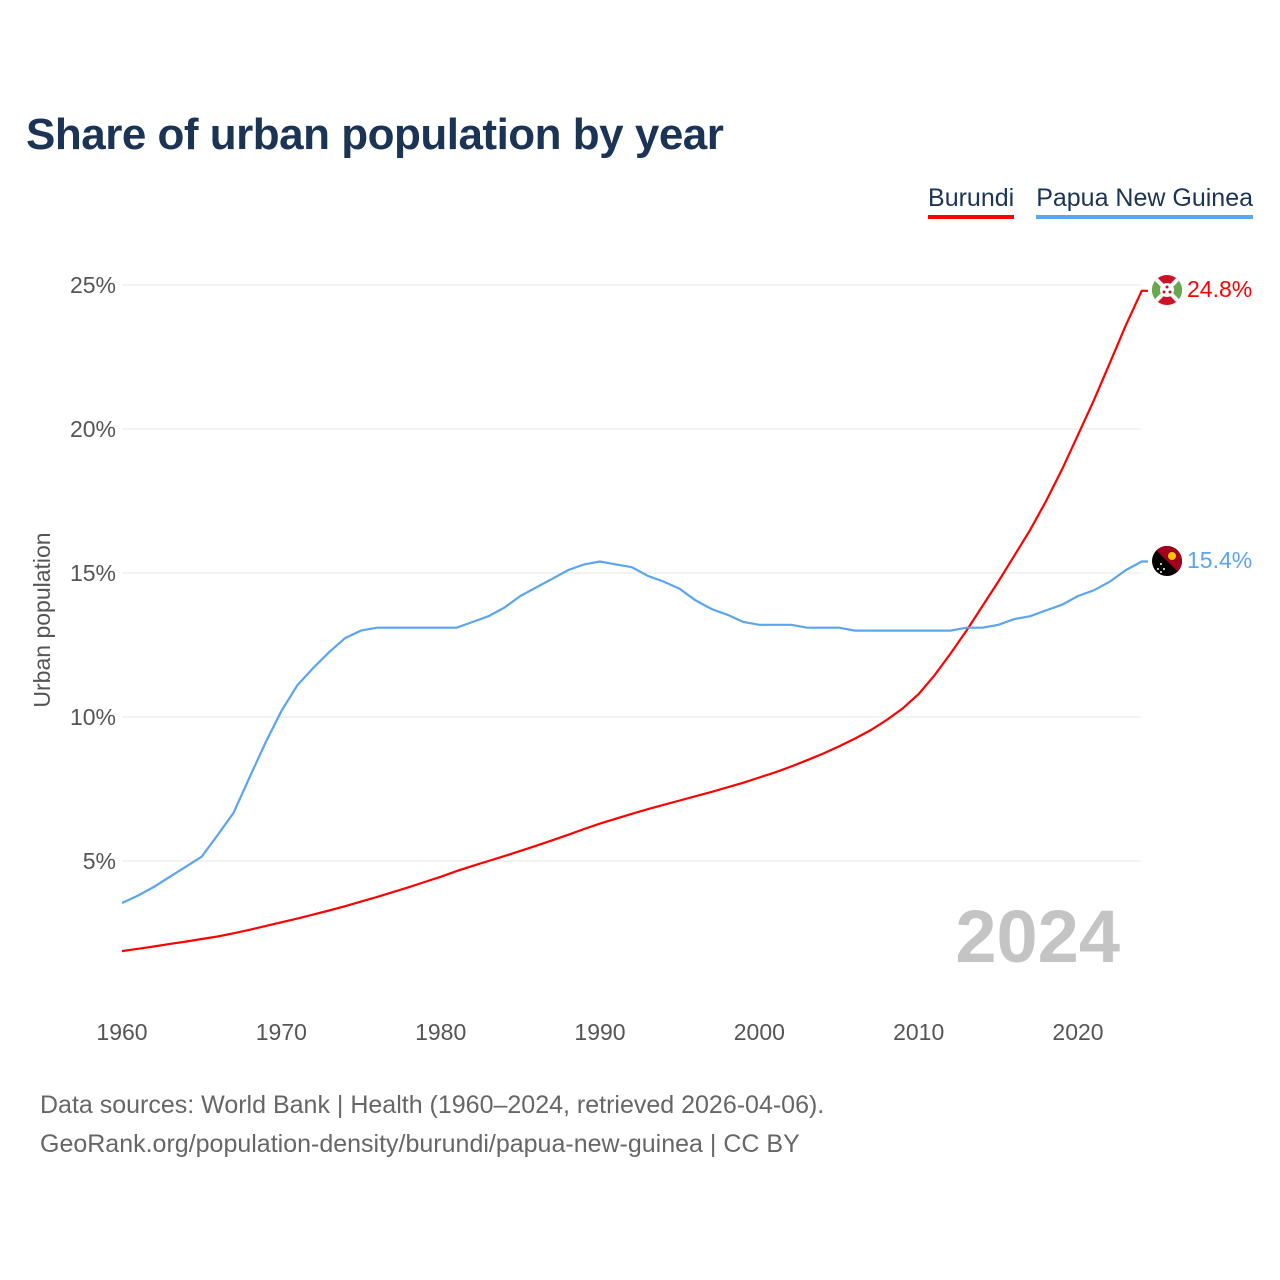 Image resolution: width=1280 pixels, height=1280 pixels. I want to click on legend: Burundi Papua New Guinea, so click(1090, 201).